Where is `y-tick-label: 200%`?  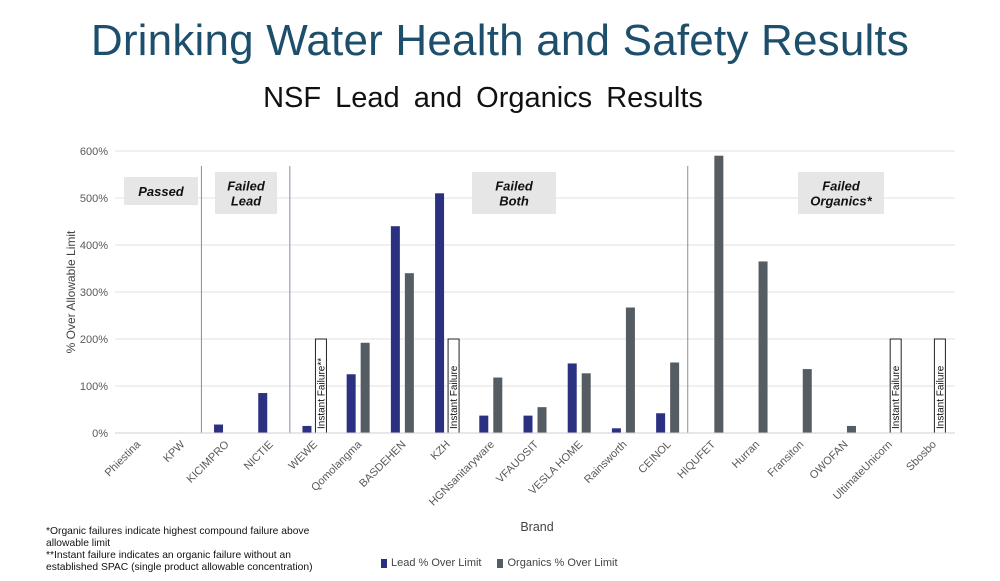 y-tick-label: 200% is located at coordinates (94, 340).